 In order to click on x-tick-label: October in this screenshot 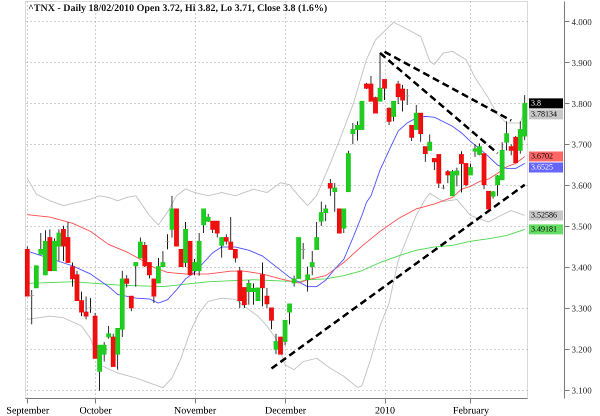, I will do `click(95, 411)`.